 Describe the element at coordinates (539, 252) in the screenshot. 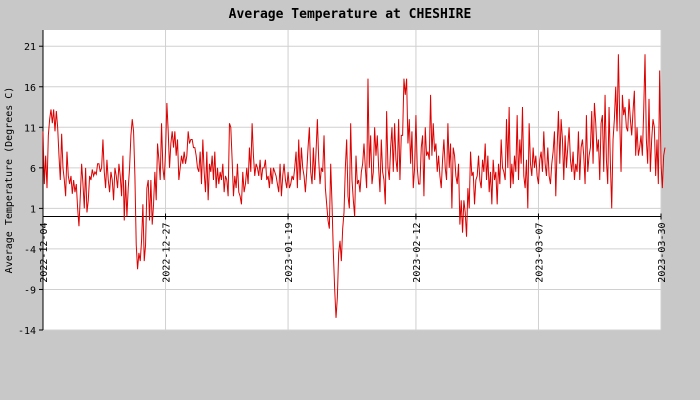

I see `x-tick-label: 2023-03-07` at that location.